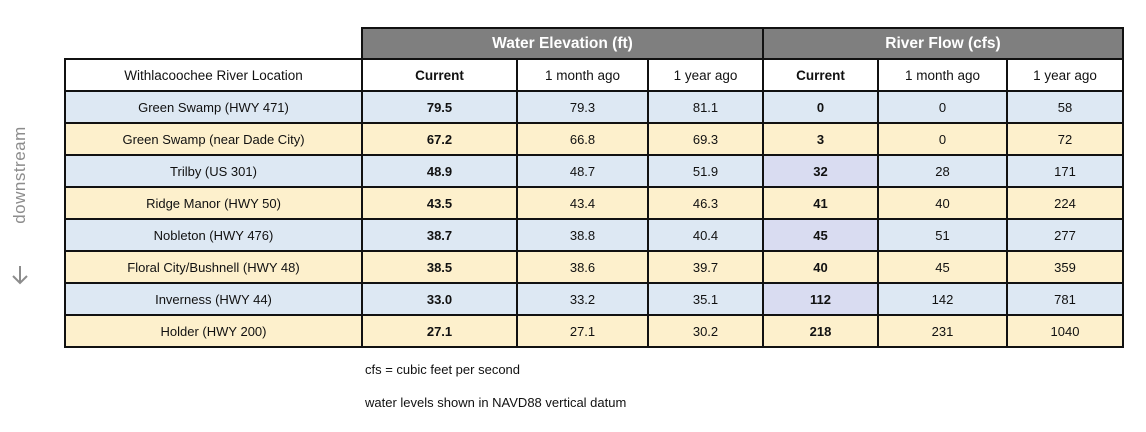  I want to click on elevation-current-cell: 27.1, so click(439, 331).